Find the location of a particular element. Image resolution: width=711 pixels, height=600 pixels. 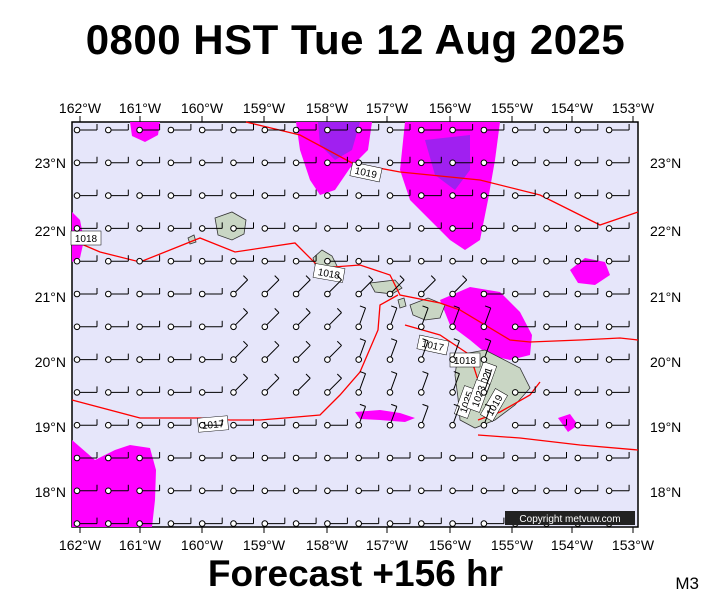

lon-label-top: 161°W is located at coordinates (140, 108).